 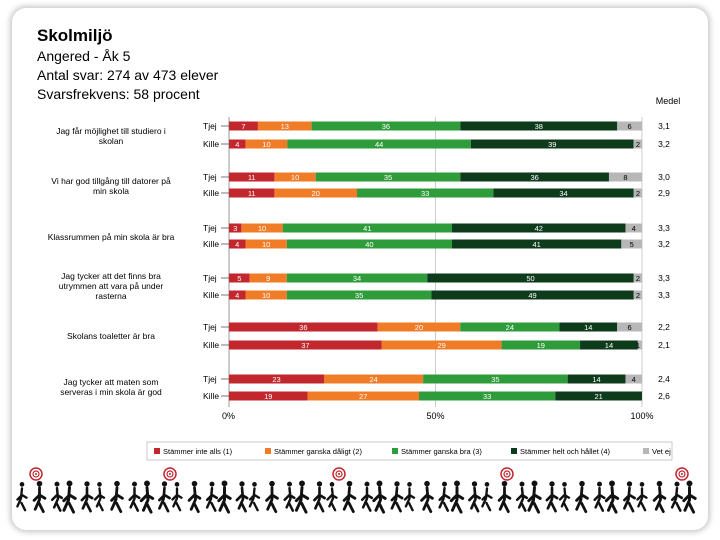 I want to click on legend-label: Stämmer helt och hållet (4), so click(x=565, y=451).